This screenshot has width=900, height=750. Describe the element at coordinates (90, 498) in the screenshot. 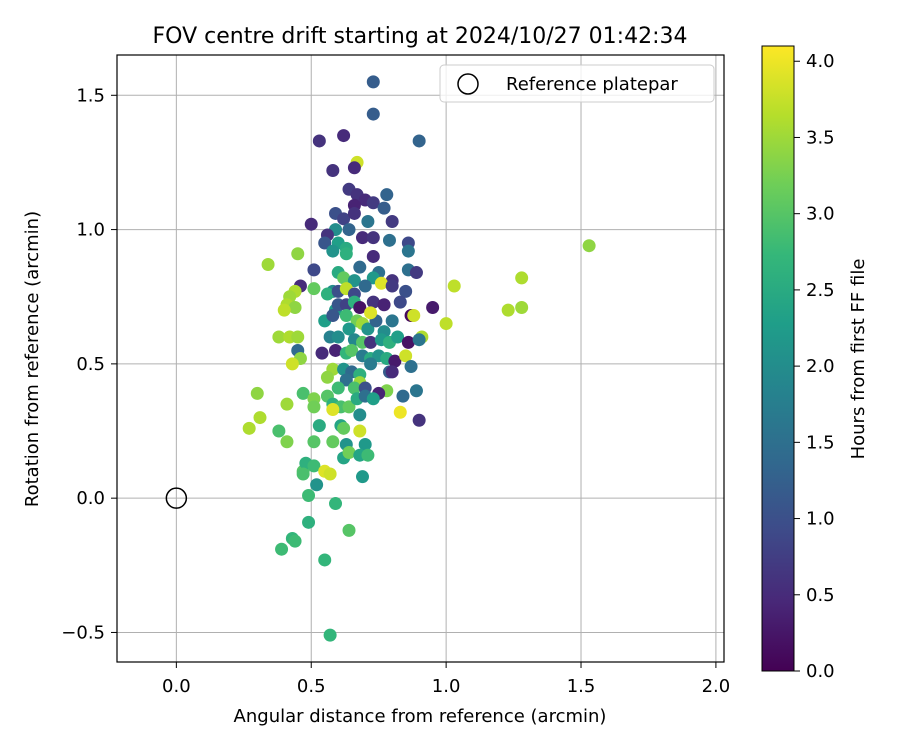

I see `y-tick-label: 0.0` at that location.